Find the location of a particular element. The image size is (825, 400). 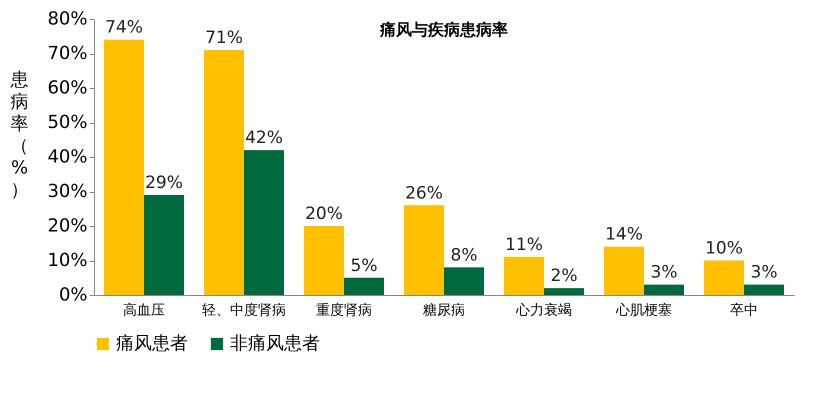

data-label: 29% is located at coordinates (164, 182).